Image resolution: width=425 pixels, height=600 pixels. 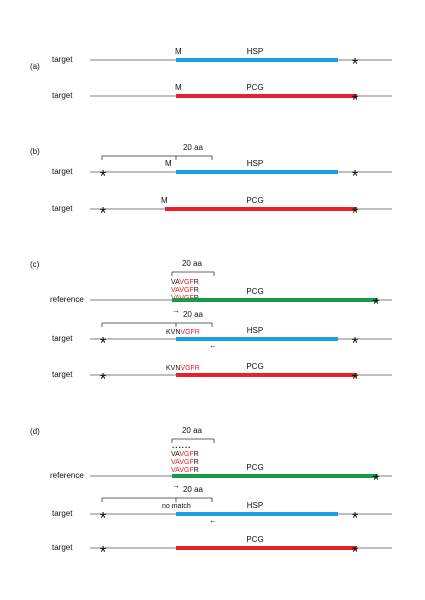 I want to click on panel-label: (a), so click(x=35, y=66).